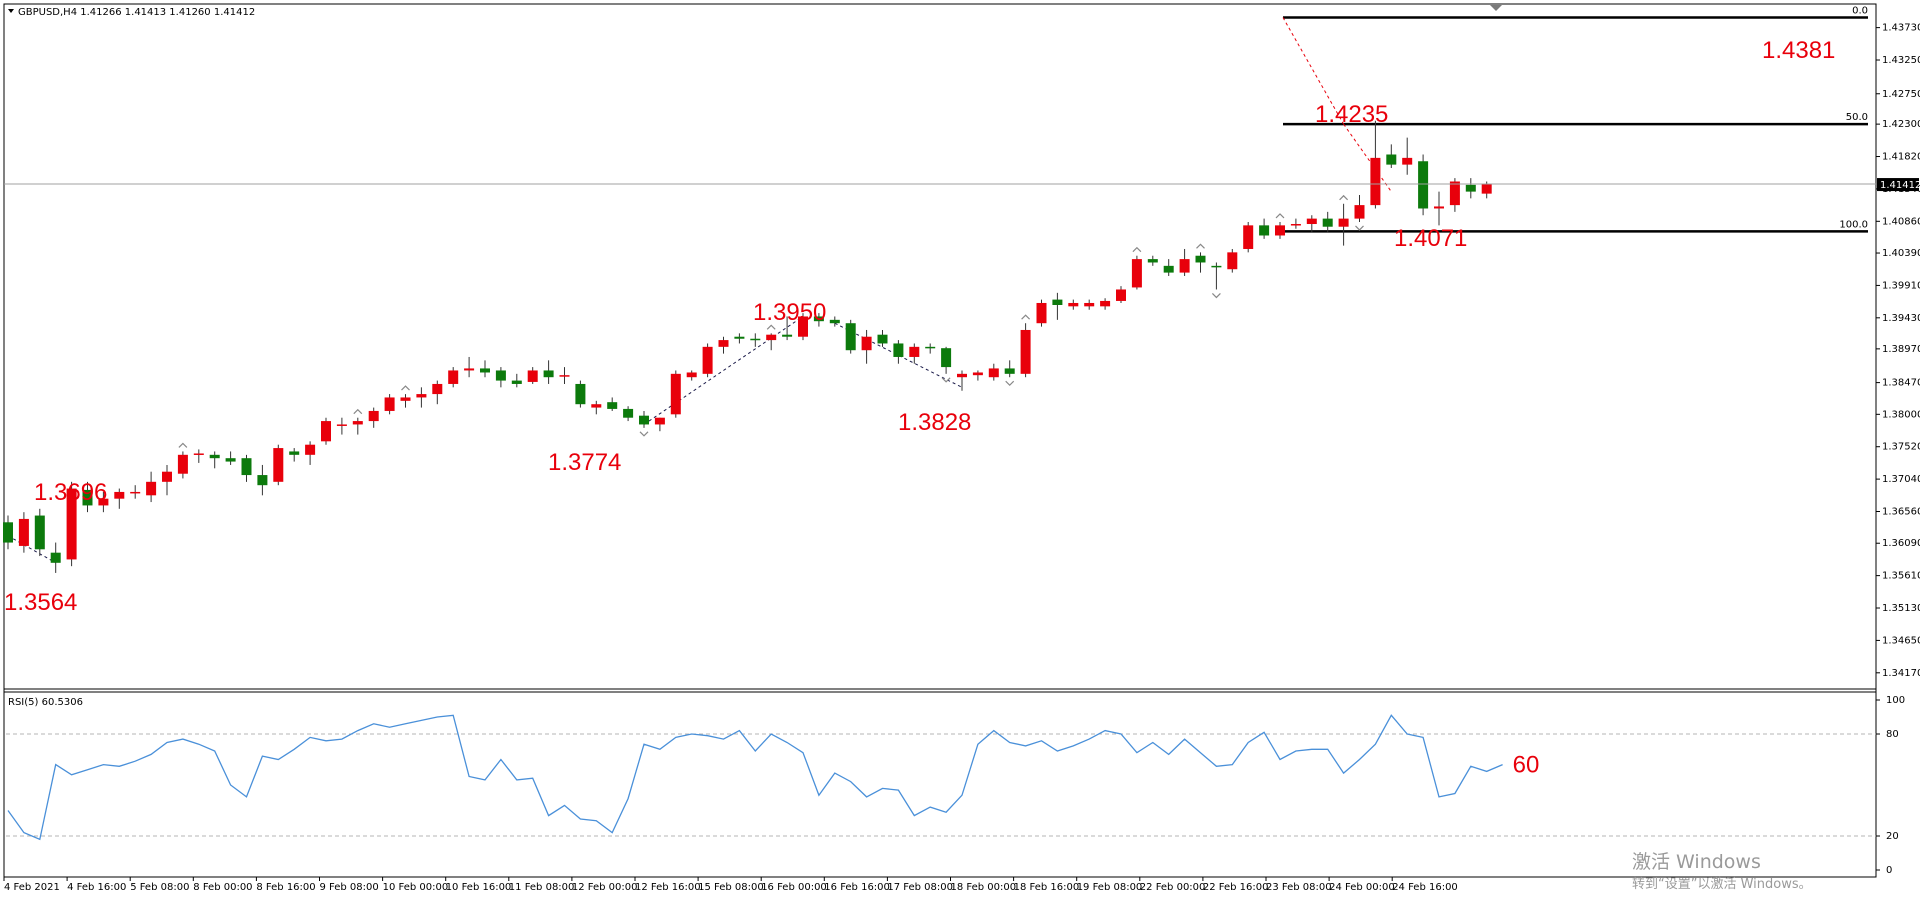  I want to click on time-tick-label: 24 Feb 16:00, so click(1425, 887).